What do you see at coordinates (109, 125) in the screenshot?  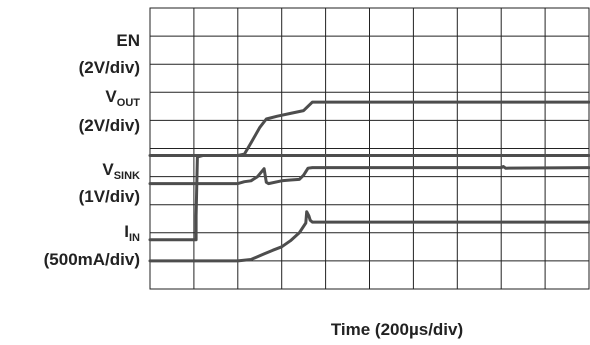 I see `vout-scale: (2V/div)` at bounding box center [109, 125].